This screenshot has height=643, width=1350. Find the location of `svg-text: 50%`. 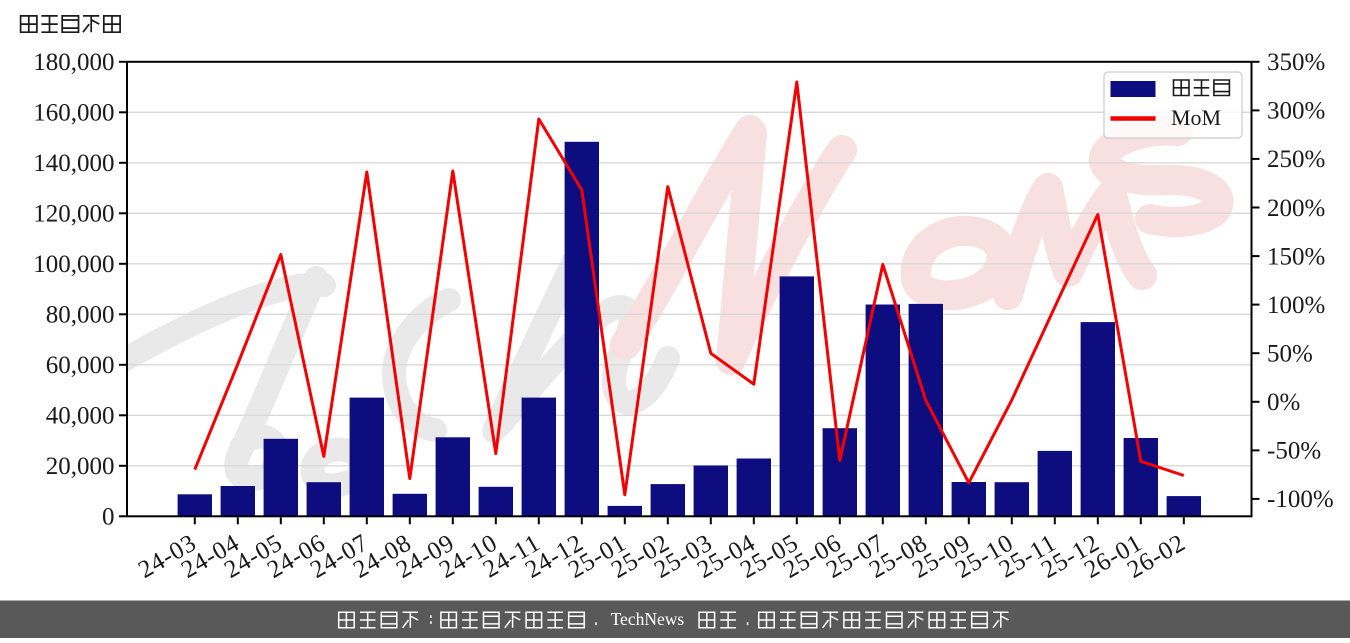

svg-text: 50% is located at coordinates (1290, 354).